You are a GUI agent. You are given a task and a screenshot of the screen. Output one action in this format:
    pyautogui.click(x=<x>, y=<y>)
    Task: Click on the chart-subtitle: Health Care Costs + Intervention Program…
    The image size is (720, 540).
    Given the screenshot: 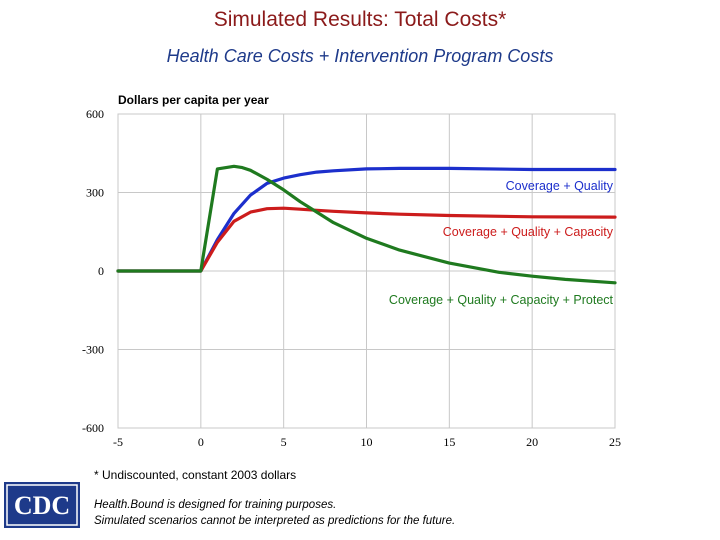 What is the action you would take?
    pyautogui.click(x=360, y=56)
    